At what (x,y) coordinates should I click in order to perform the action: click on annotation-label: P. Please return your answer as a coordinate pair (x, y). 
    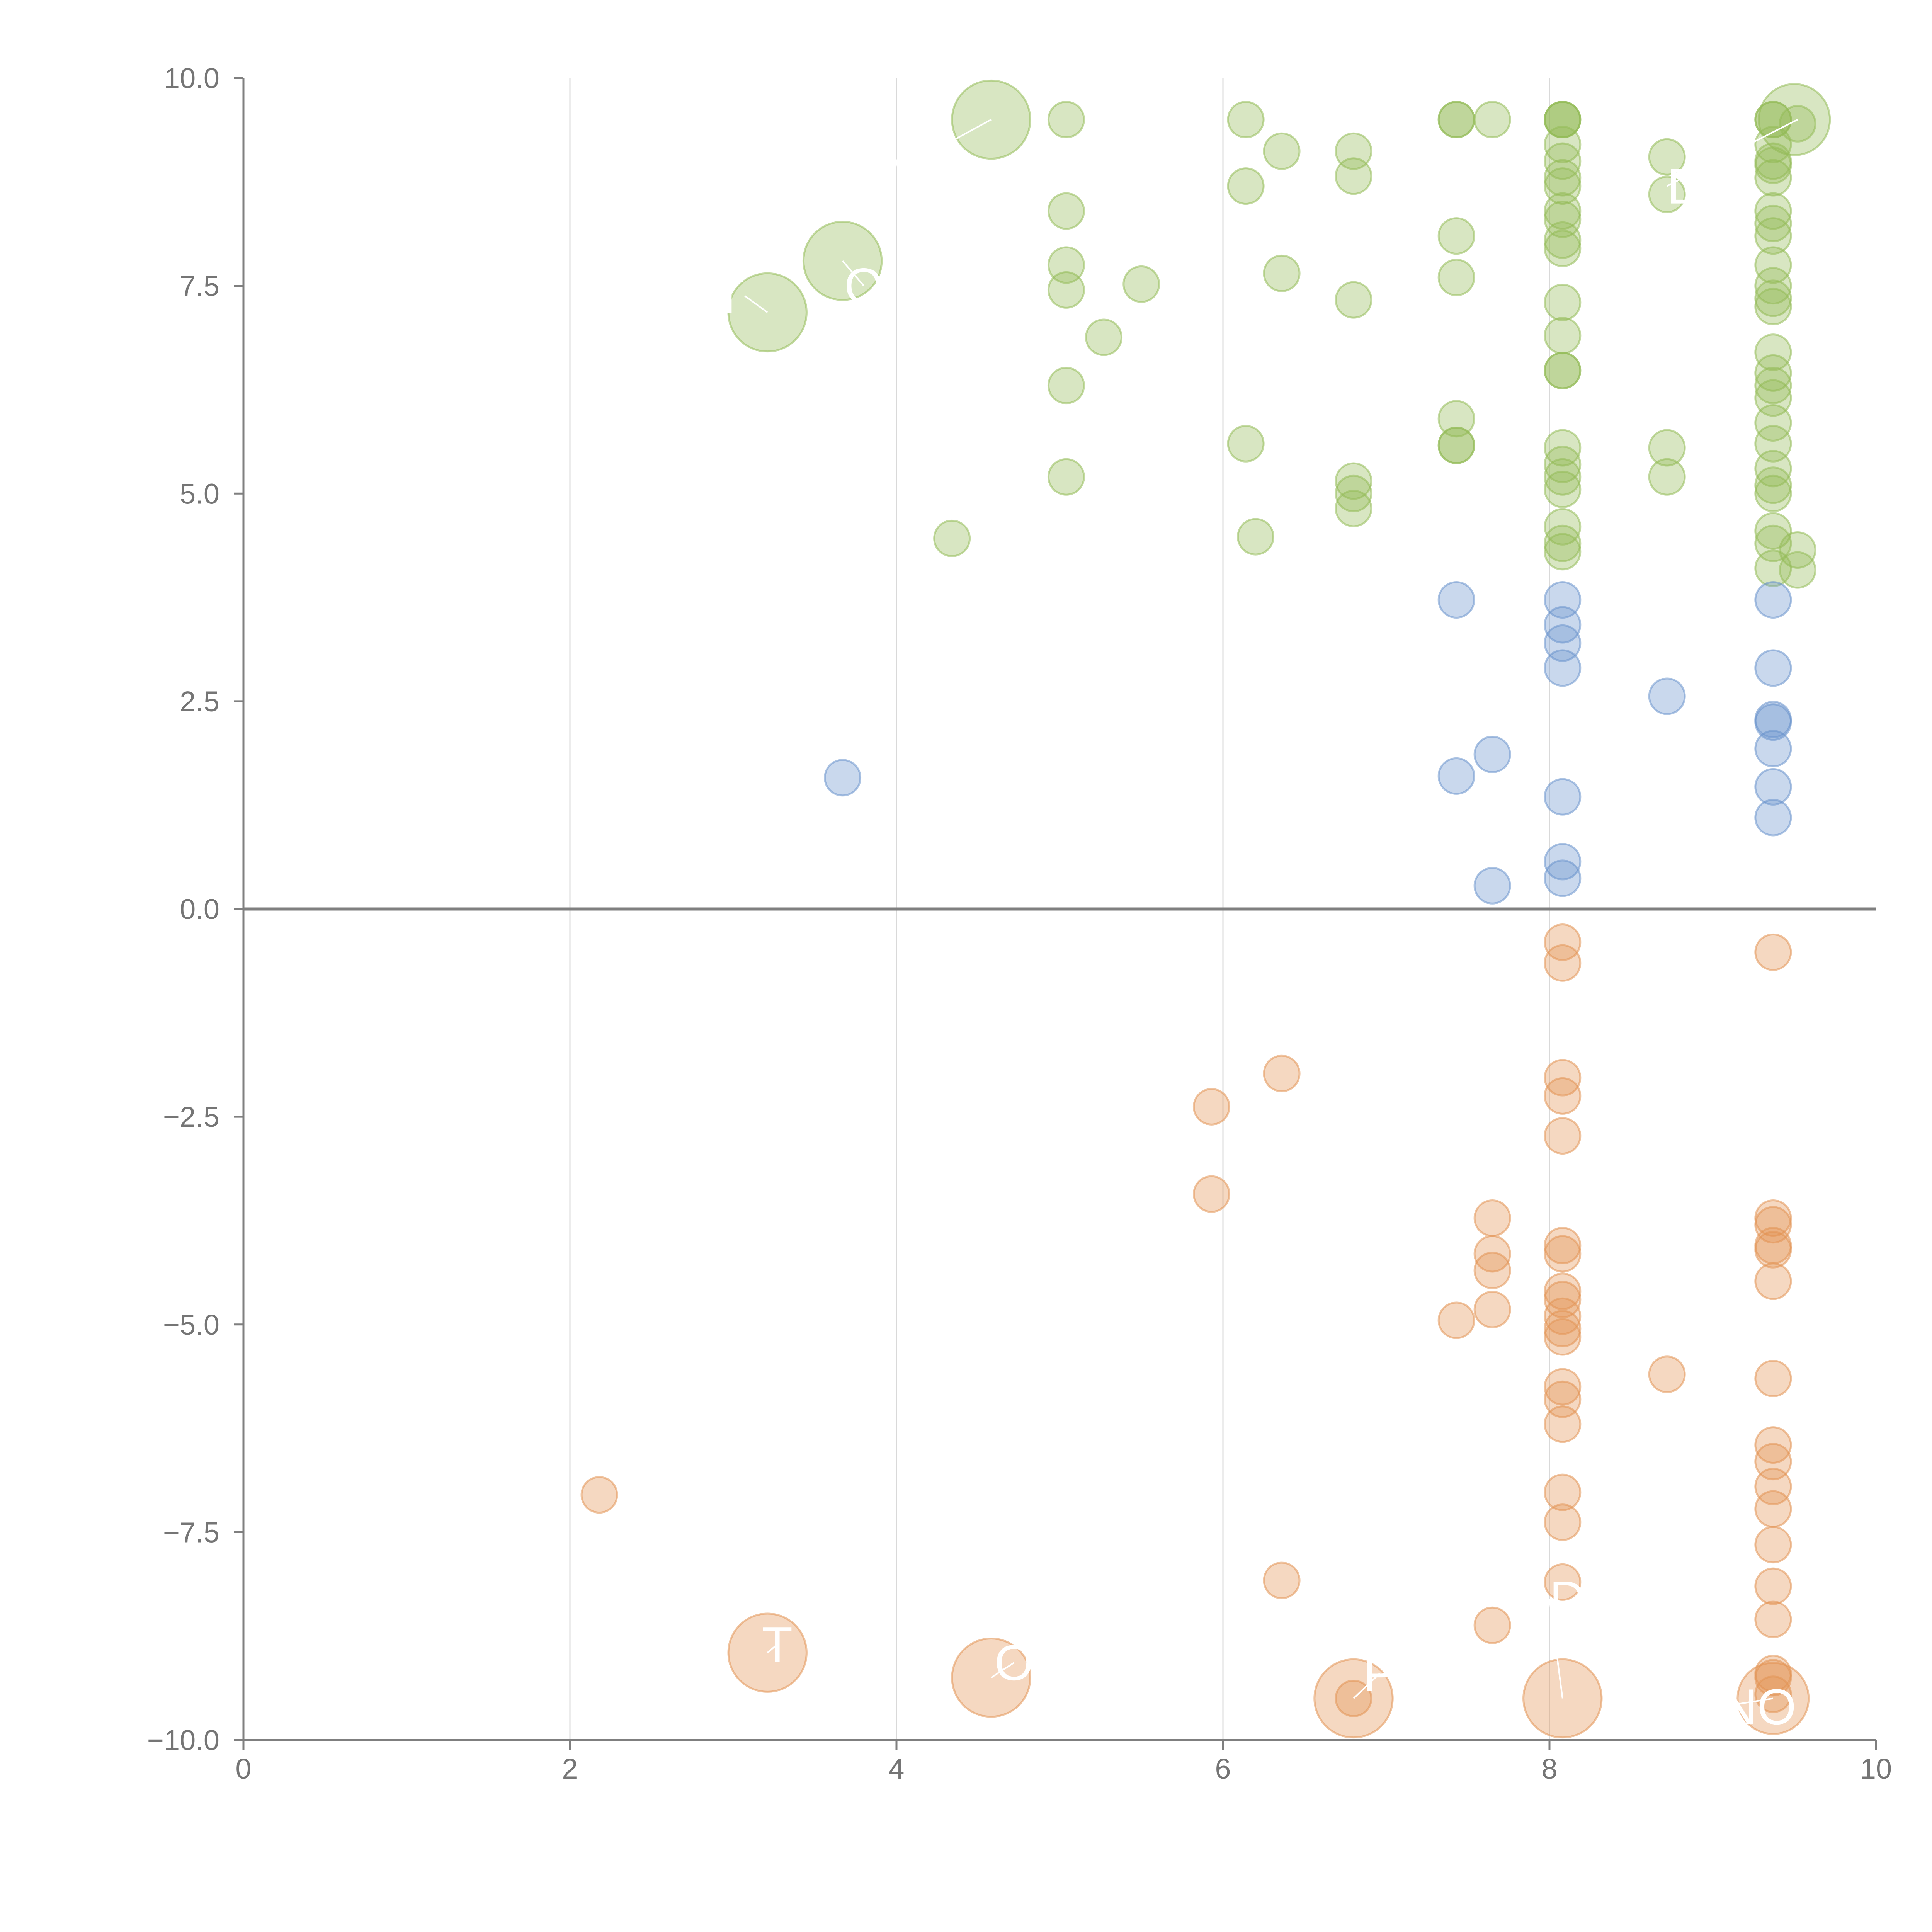
    Looking at the image, I should click on (1379, 1673).